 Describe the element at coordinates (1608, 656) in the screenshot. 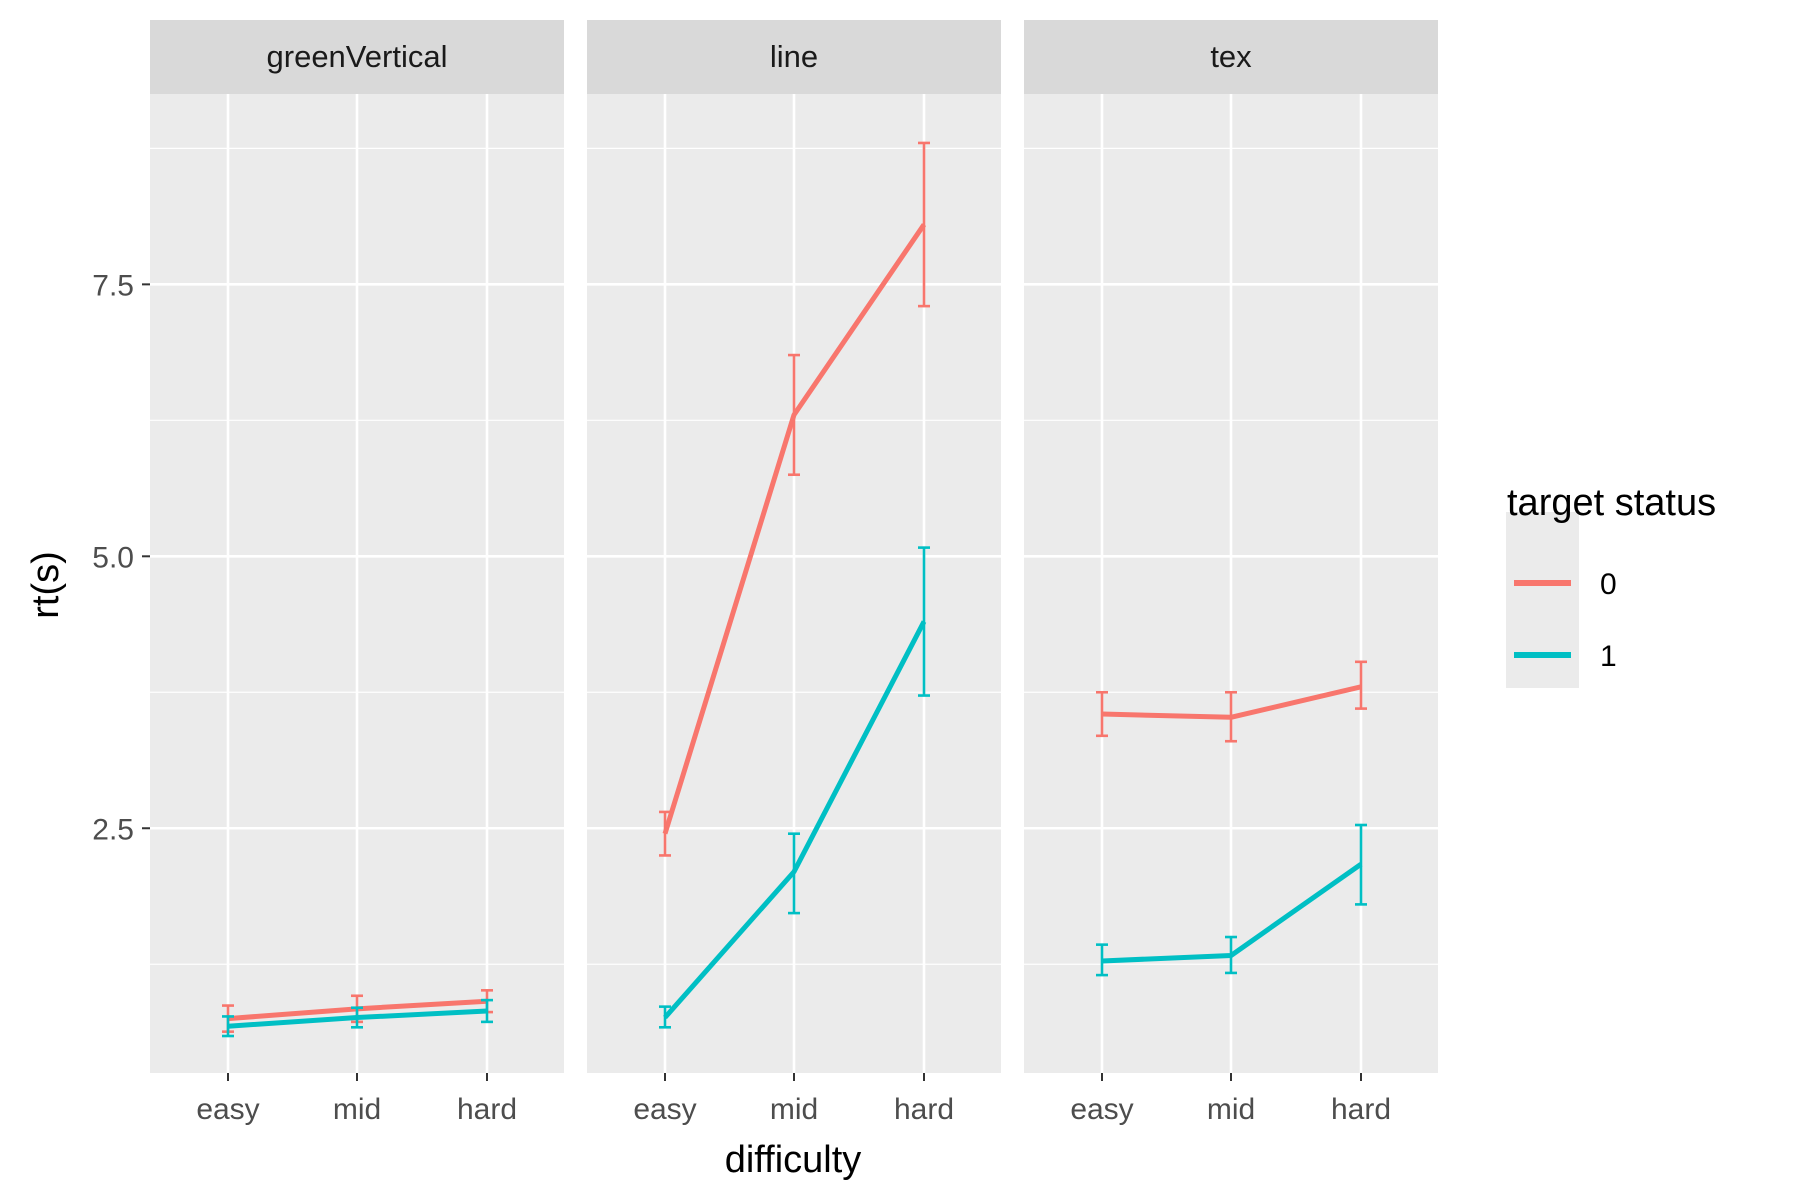

I see `legend-label-1: 1` at that location.